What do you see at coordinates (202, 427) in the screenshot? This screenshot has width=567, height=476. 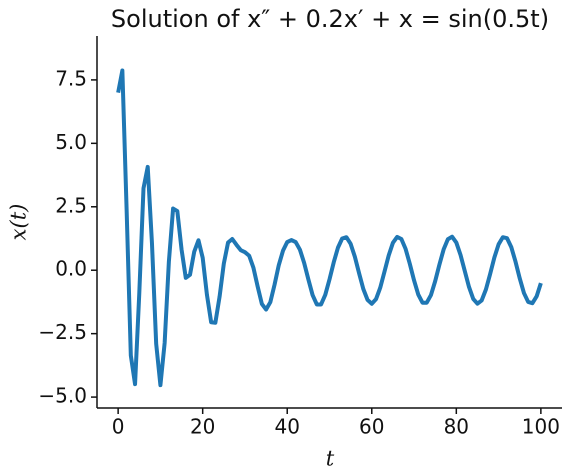 I see `x-tick-label: 20` at bounding box center [202, 427].